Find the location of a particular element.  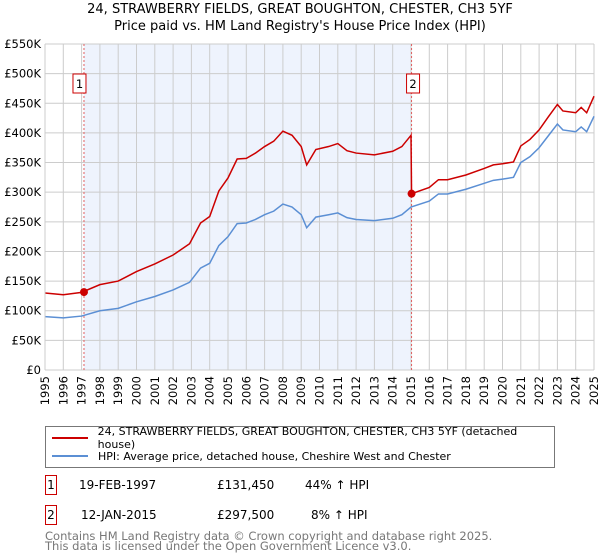

sale-price: £297,500 is located at coordinates (246, 515).